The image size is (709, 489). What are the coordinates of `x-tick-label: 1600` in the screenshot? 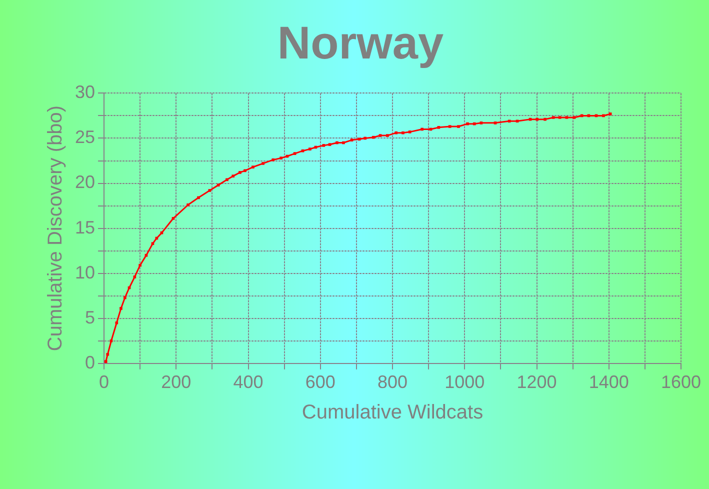 It's located at (681, 382).